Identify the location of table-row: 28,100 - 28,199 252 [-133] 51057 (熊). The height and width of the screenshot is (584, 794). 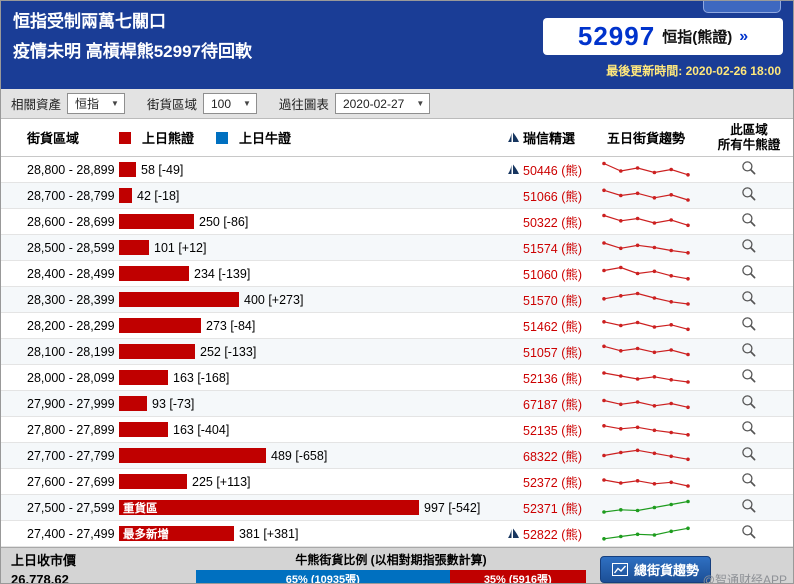
(397, 352).